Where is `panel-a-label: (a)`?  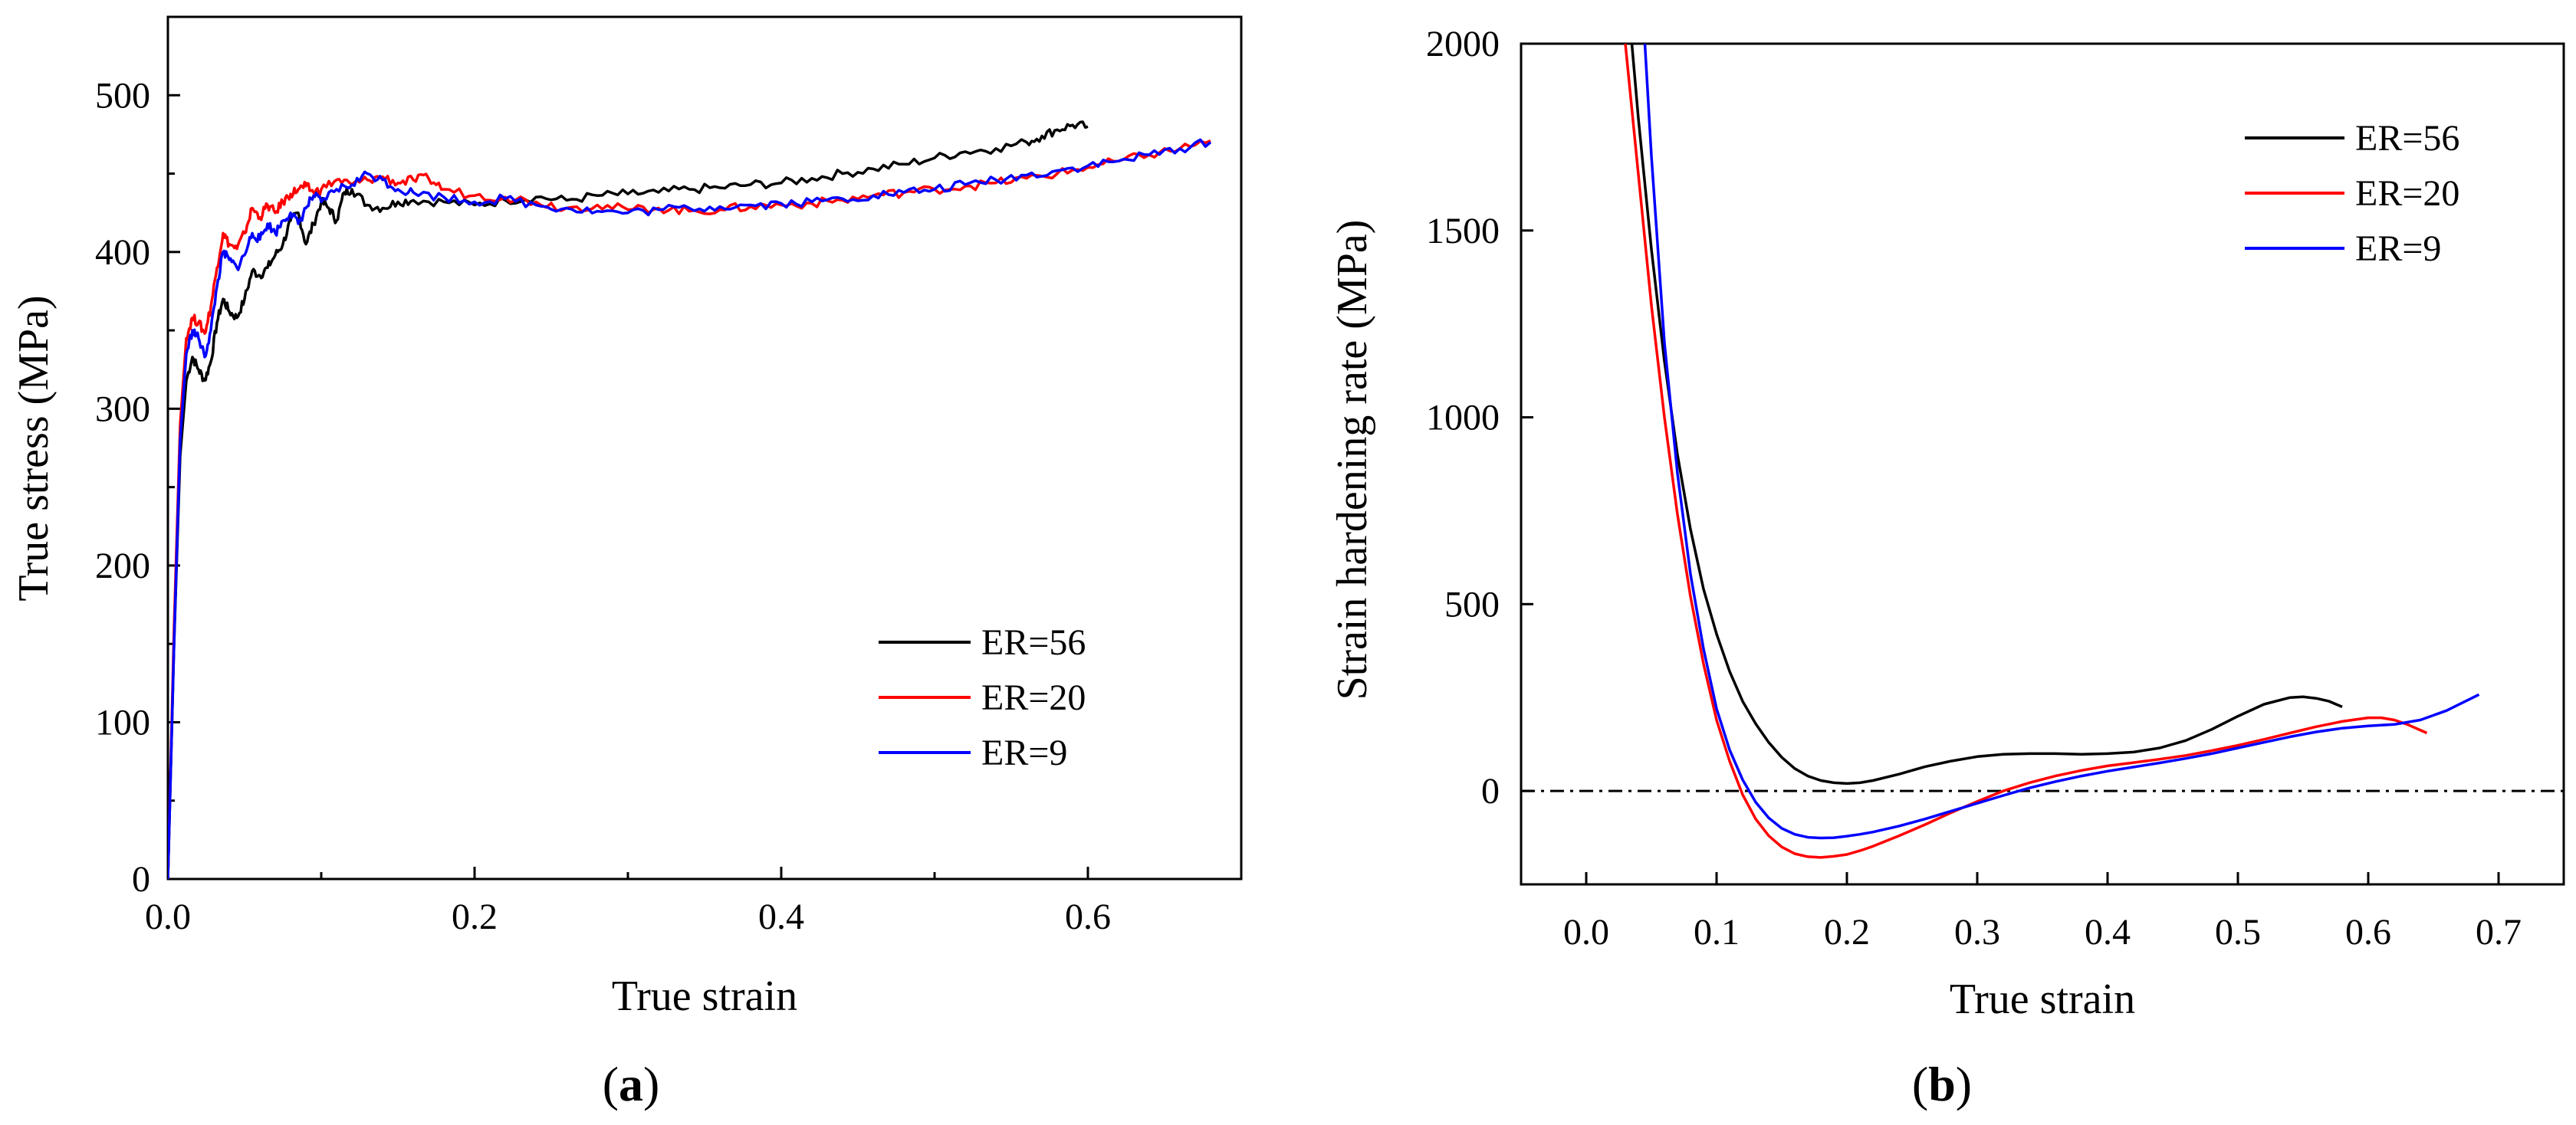 panel-a-label: (a) is located at coordinates (631, 1084).